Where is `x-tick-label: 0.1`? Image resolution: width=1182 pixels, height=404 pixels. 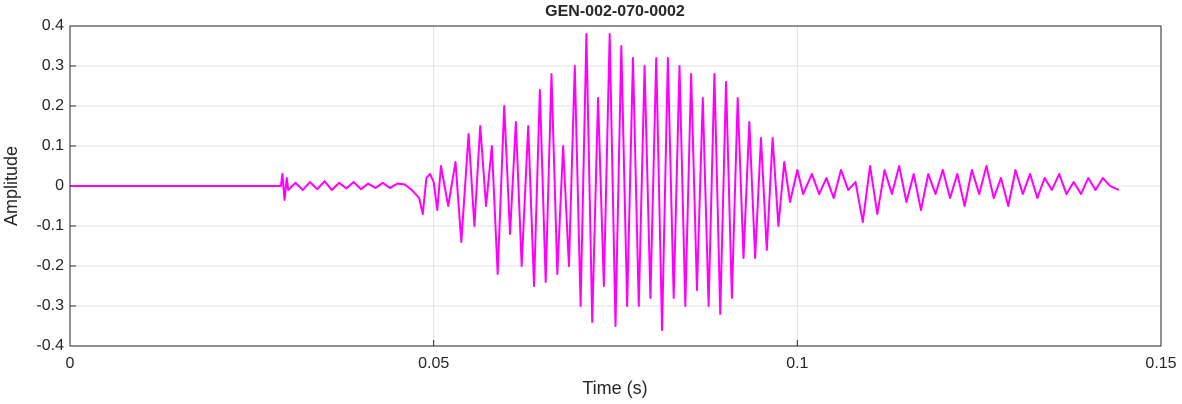 x-tick-label: 0.1 is located at coordinates (797, 363).